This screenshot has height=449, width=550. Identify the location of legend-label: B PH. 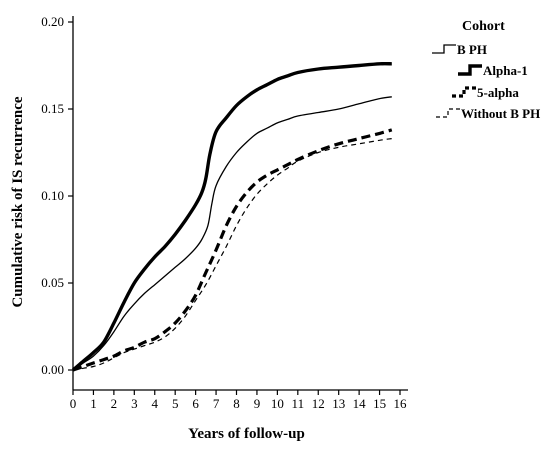
(472, 49).